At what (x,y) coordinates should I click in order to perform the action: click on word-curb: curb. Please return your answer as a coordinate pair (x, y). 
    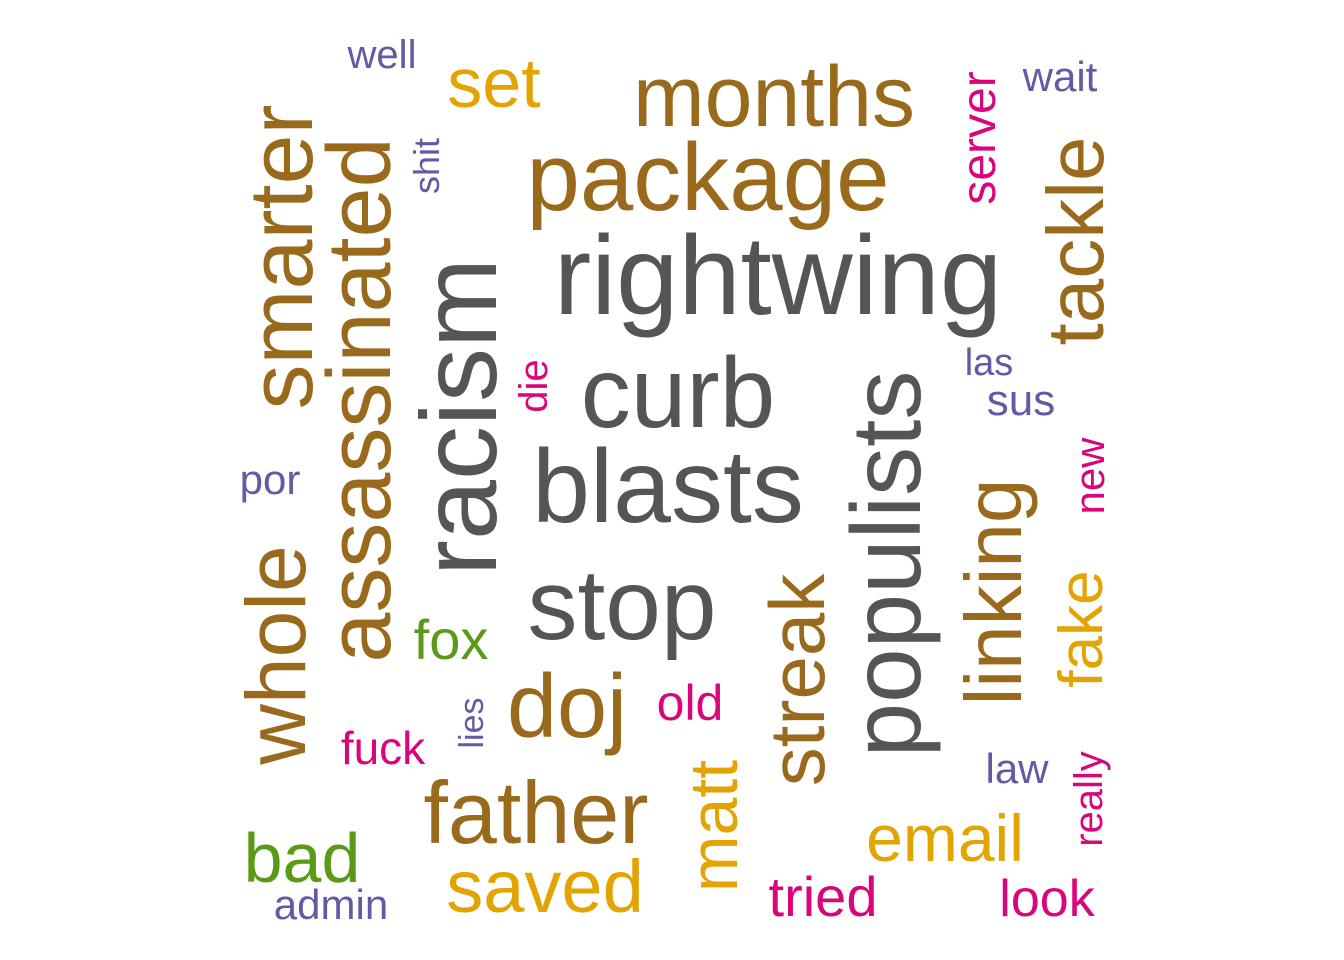
    Looking at the image, I should click on (678, 393).